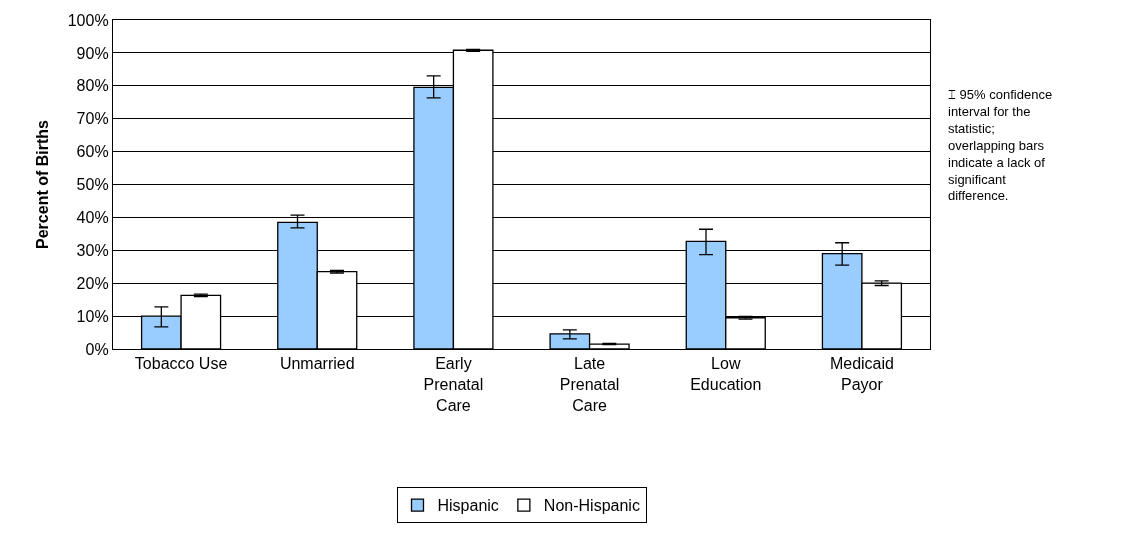 Image resolution: width=1138 pixels, height=535 pixels. I want to click on text: ⌶ 95% confidence interval for the statistic; overlapping bars indicate a lack of significant difference., so click(1000, 145).